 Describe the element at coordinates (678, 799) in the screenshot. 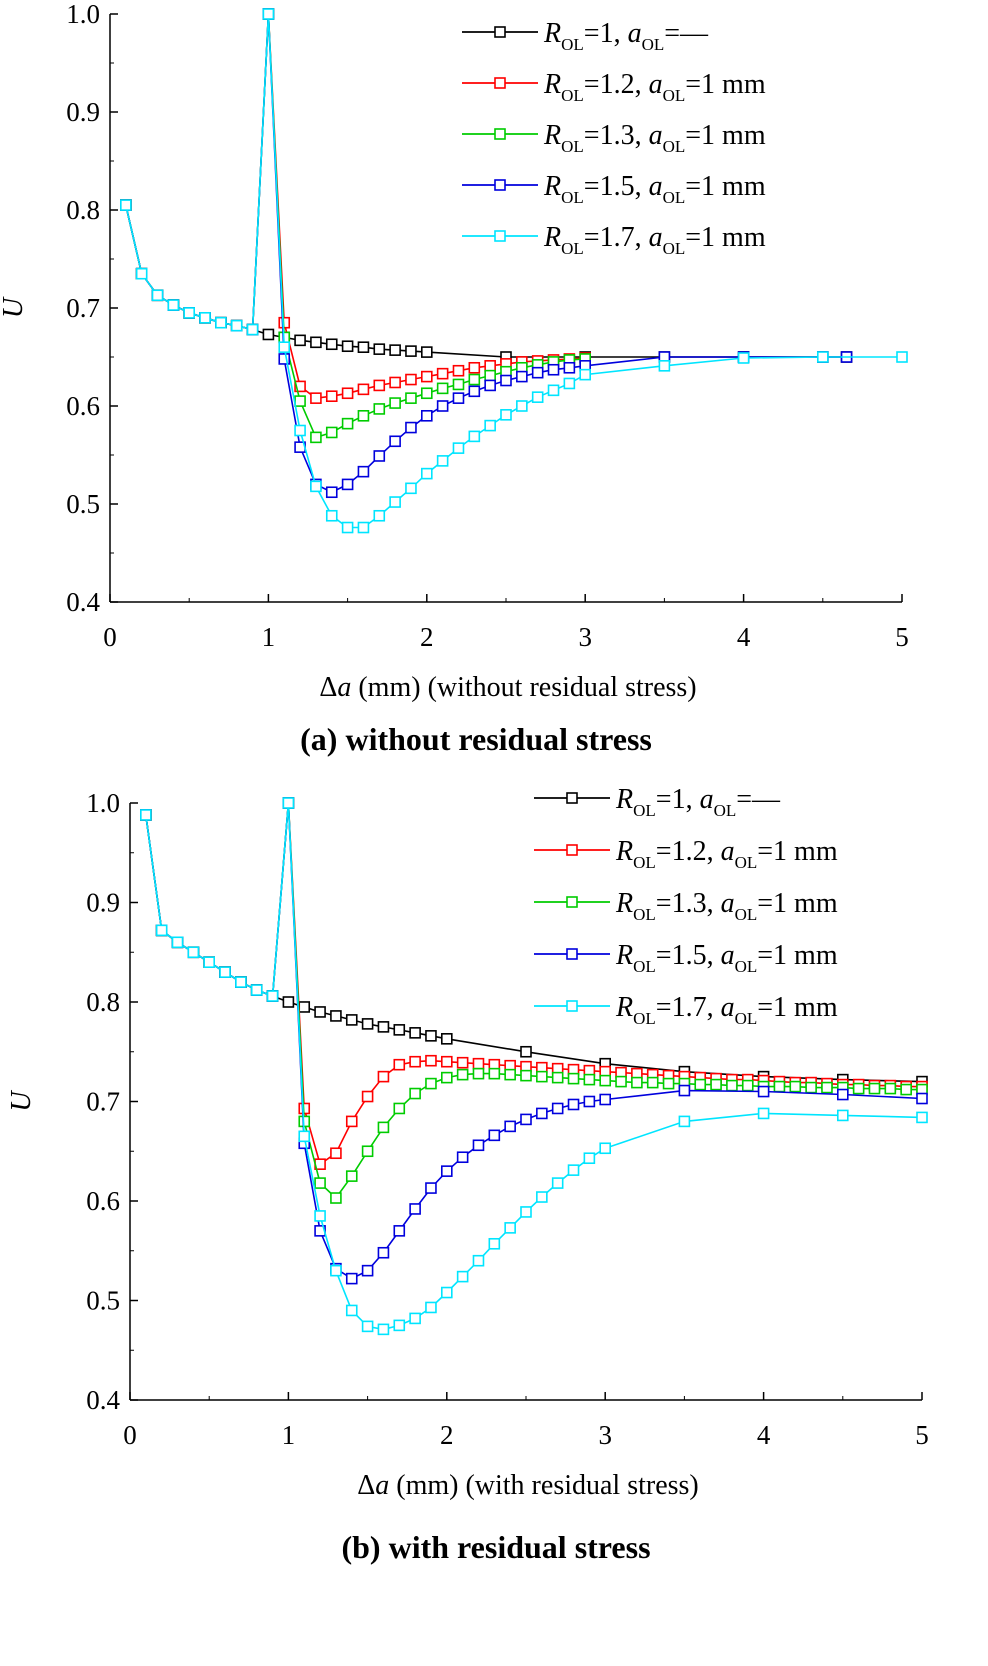

I see `legend-r-value: =1,` at that location.